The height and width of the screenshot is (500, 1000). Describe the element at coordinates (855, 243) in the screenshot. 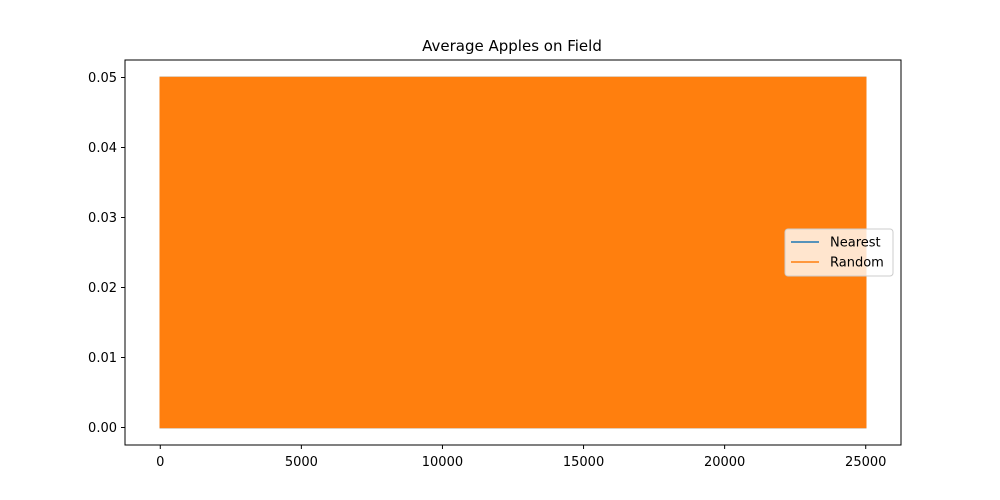

I see `legend-label-nearest: Nearest` at that location.